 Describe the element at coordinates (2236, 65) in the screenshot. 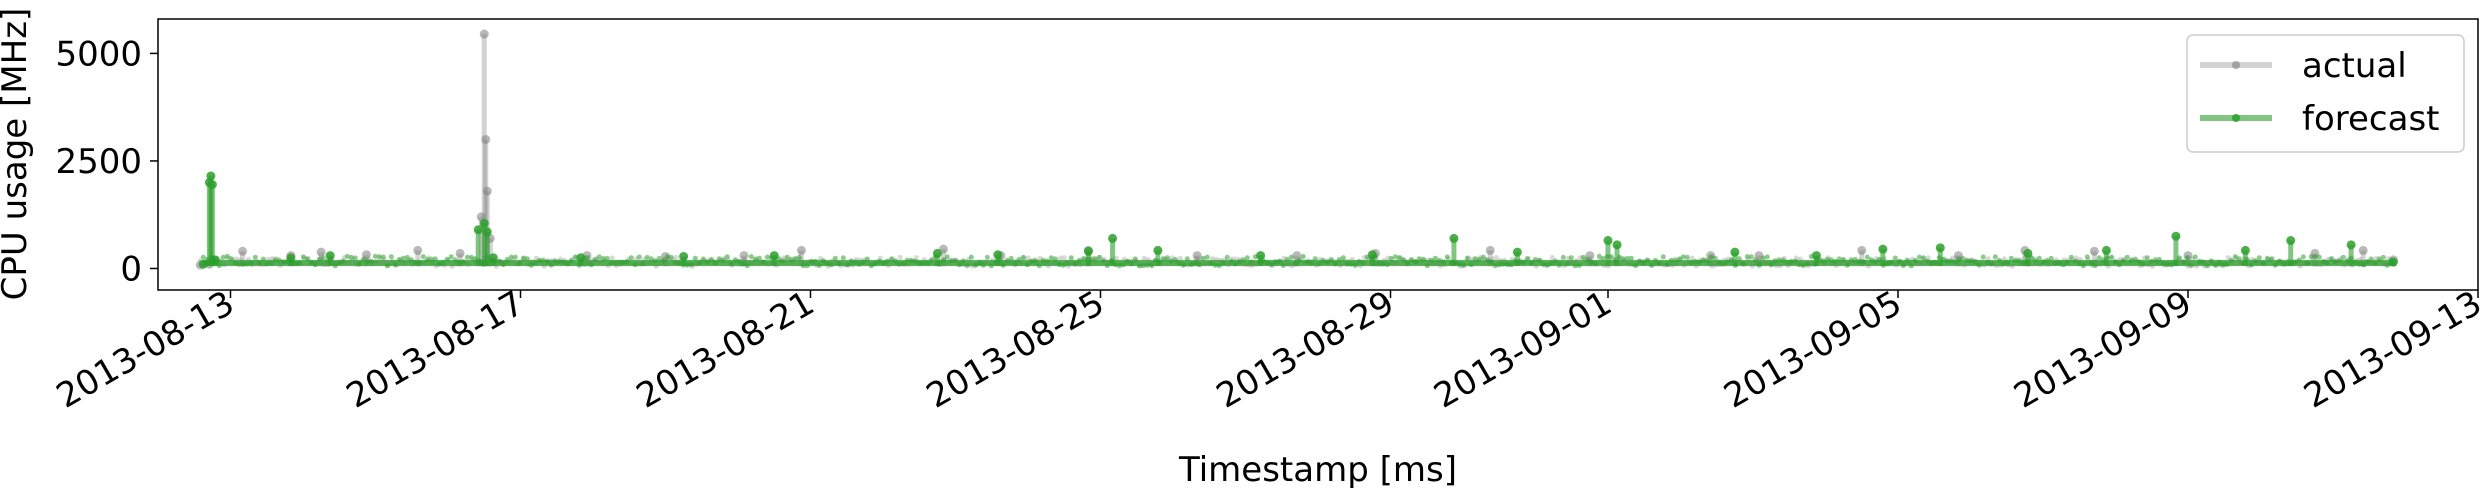

I see `legend-actual-marker` at that location.